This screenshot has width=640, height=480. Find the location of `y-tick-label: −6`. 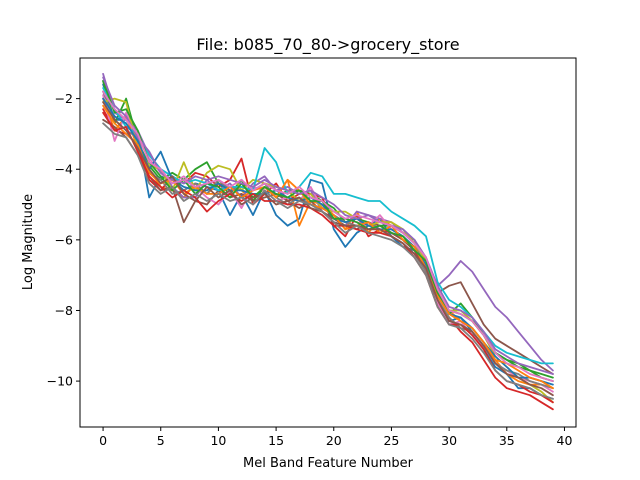

y-tick-label: −6 is located at coordinates (64, 239).